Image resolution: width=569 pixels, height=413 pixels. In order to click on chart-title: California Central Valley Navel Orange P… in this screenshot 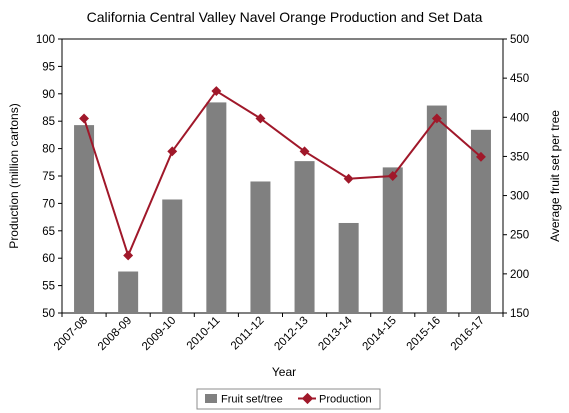, I will do `click(285, 17)`.